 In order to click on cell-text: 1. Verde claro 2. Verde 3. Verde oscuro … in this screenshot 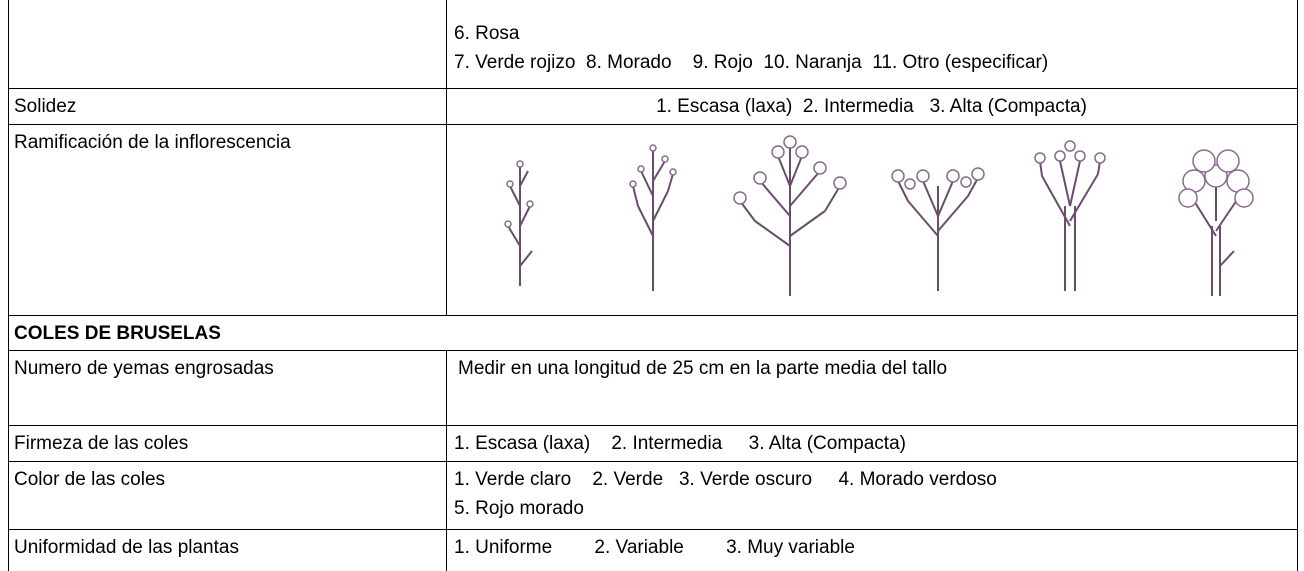, I will do `click(725, 479)`.